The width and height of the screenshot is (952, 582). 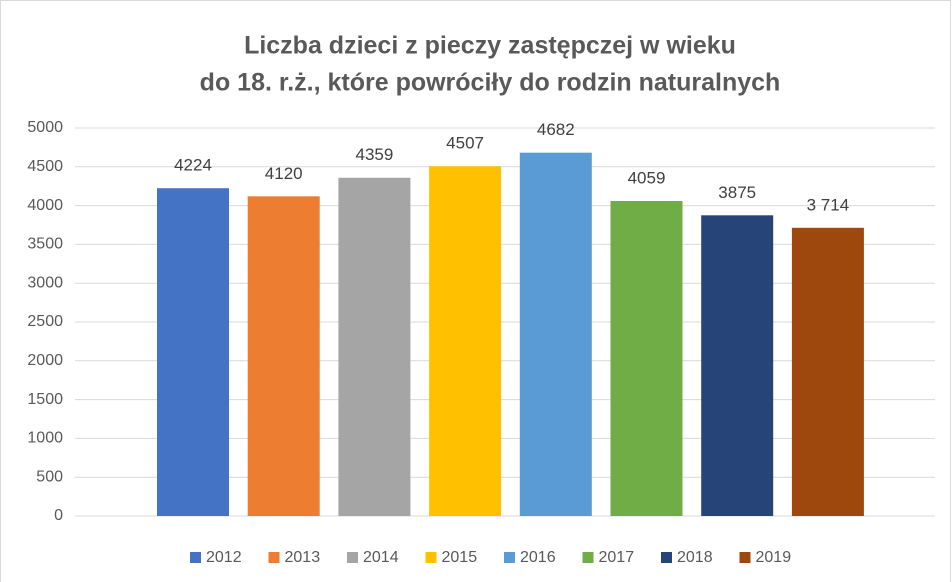 What do you see at coordinates (460, 557) in the screenshot?
I see `legend-label: 2015` at bounding box center [460, 557].